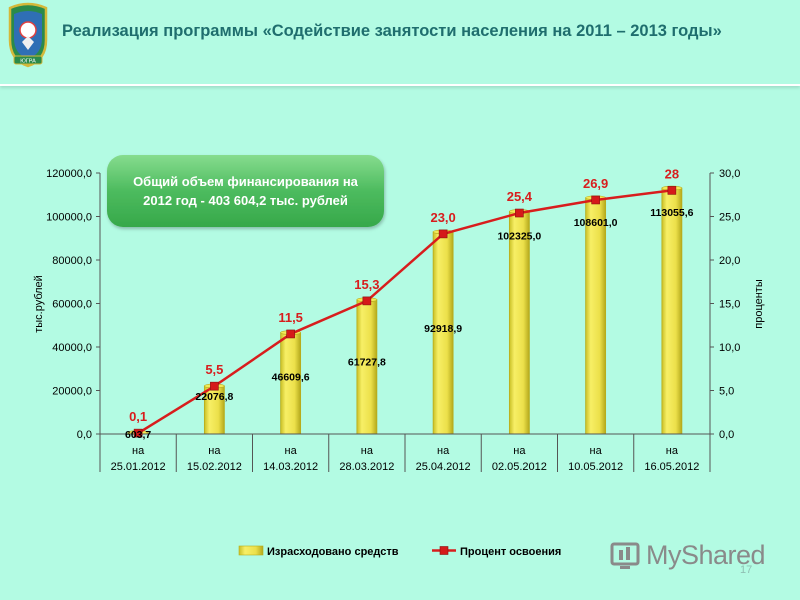  What do you see at coordinates (28, 62) in the screenshot?
I see `emblem-label: ЮГРА` at bounding box center [28, 62].